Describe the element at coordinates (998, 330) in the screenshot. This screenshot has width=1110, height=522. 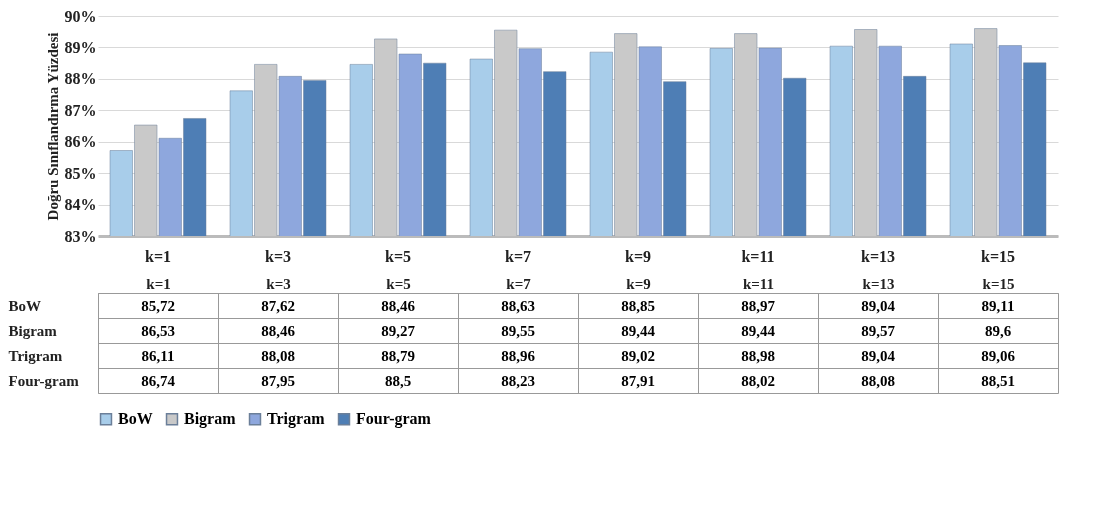
I see `data-label: 89,6` at that location.